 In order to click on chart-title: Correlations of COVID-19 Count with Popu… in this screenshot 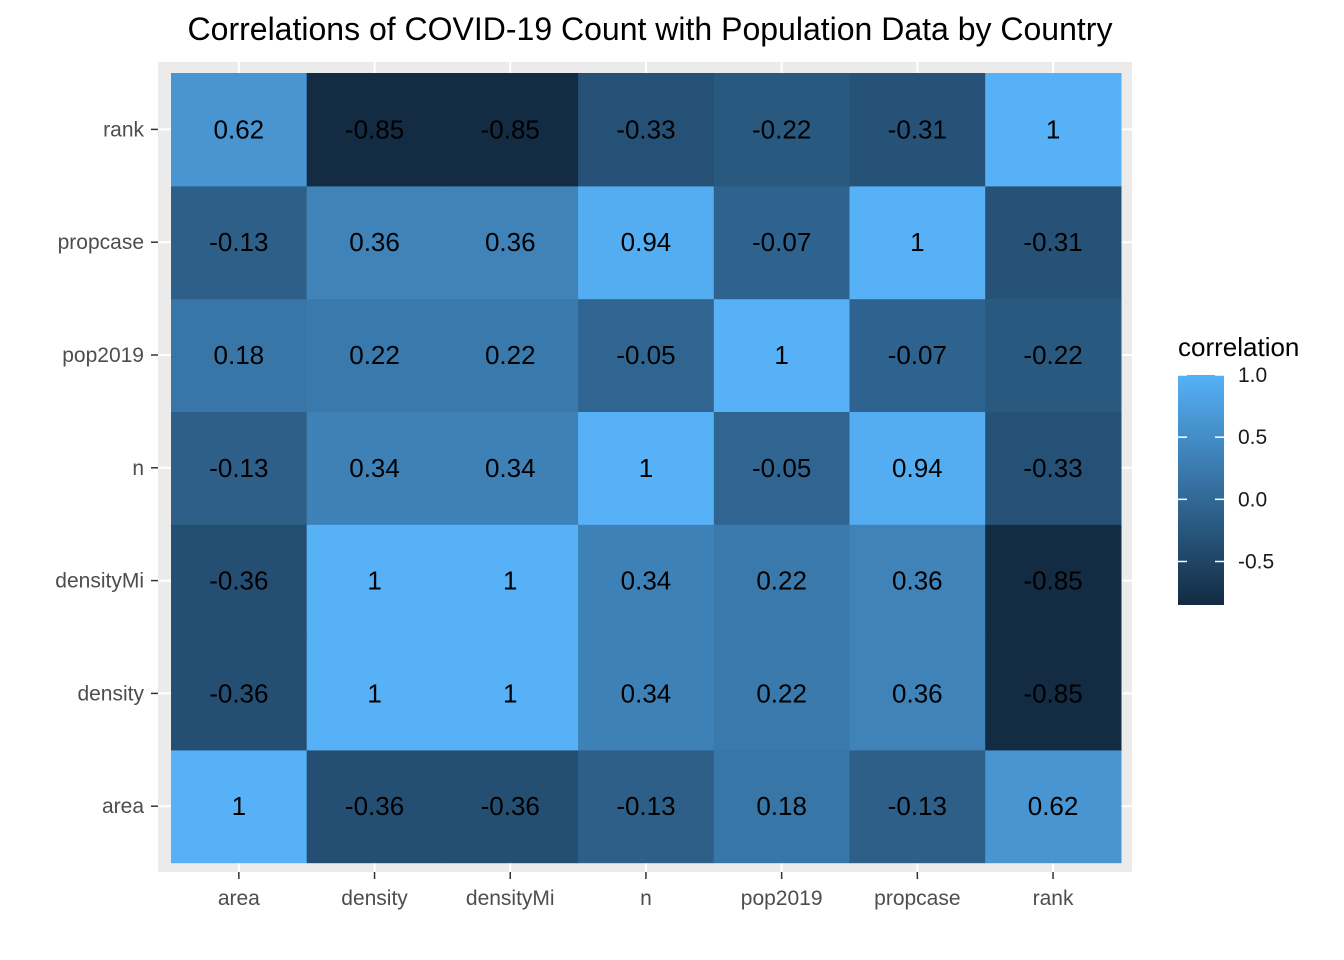, I will do `click(650, 29)`.